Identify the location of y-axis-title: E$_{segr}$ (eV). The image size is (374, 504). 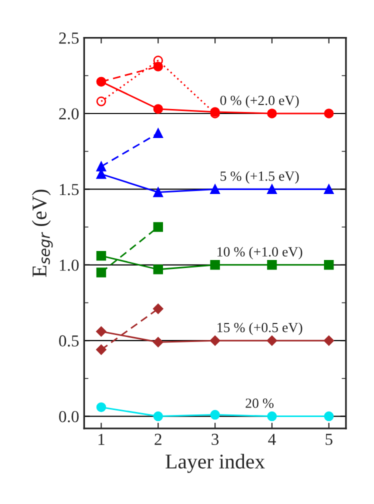
(42, 233).